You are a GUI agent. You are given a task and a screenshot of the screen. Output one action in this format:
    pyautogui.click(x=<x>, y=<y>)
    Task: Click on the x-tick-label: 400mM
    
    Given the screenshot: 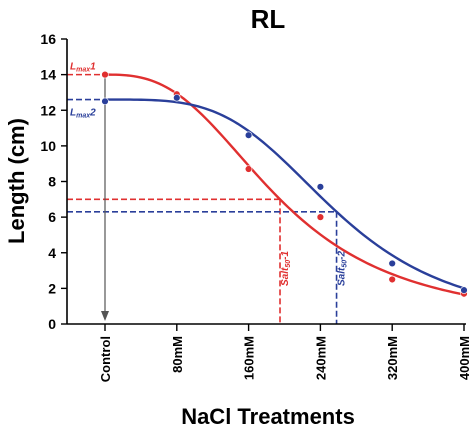 What is the action you would take?
    pyautogui.click(x=464, y=358)
    